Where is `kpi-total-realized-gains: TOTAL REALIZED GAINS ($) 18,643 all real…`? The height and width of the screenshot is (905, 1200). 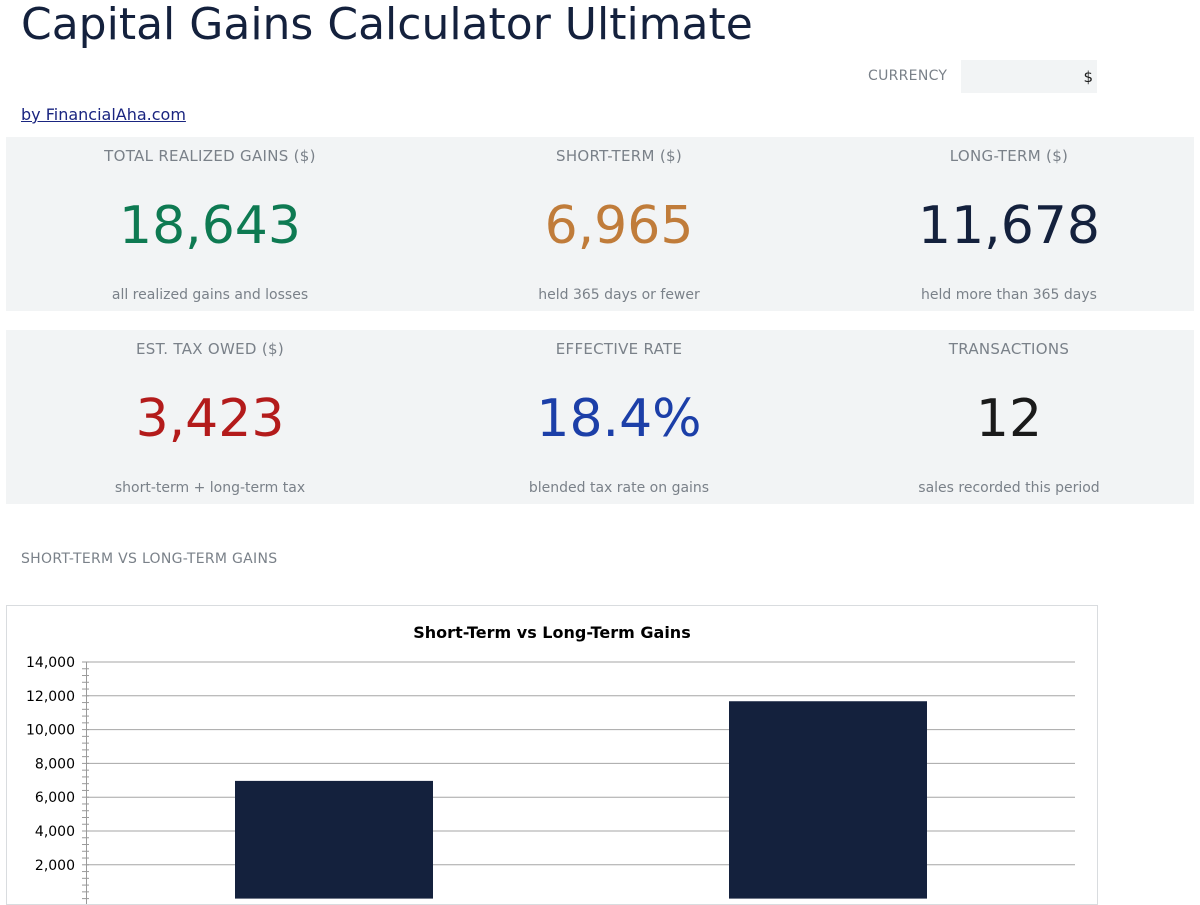 kpi-total-realized-gains: TOTAL REALIZED GAINS ($) 18,643 all real… is located at coordinates (210, 224).